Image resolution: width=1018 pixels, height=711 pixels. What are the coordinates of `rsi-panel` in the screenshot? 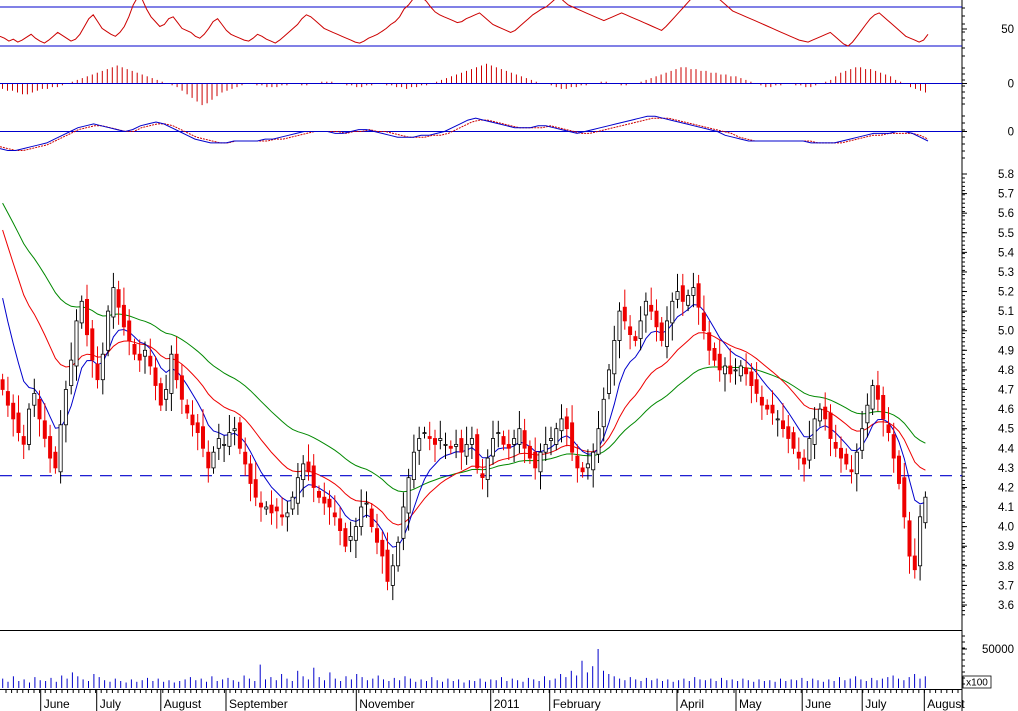 It's located at (481, 23).